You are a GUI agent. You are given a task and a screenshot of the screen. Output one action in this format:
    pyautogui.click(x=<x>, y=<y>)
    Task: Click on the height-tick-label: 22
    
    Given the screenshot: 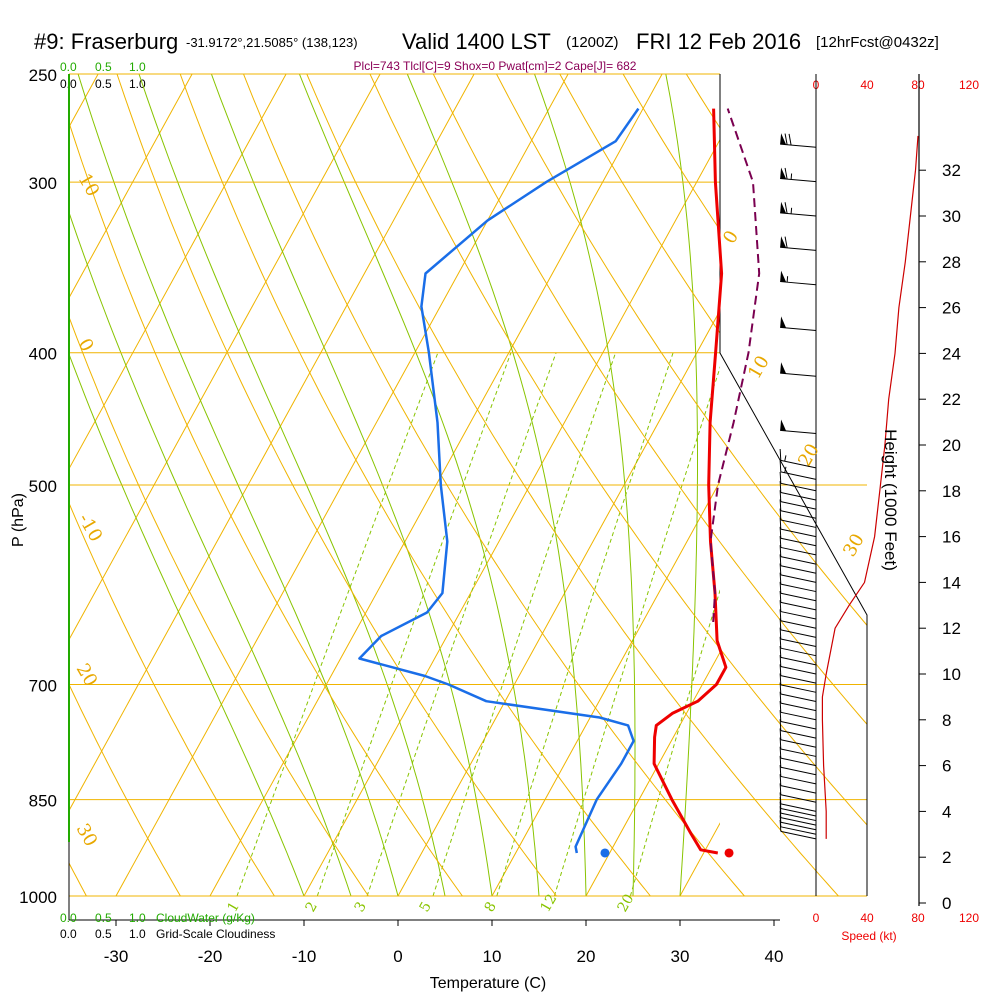 What is the action you would take?
    pyautogui.click(x=951, y=399)
    